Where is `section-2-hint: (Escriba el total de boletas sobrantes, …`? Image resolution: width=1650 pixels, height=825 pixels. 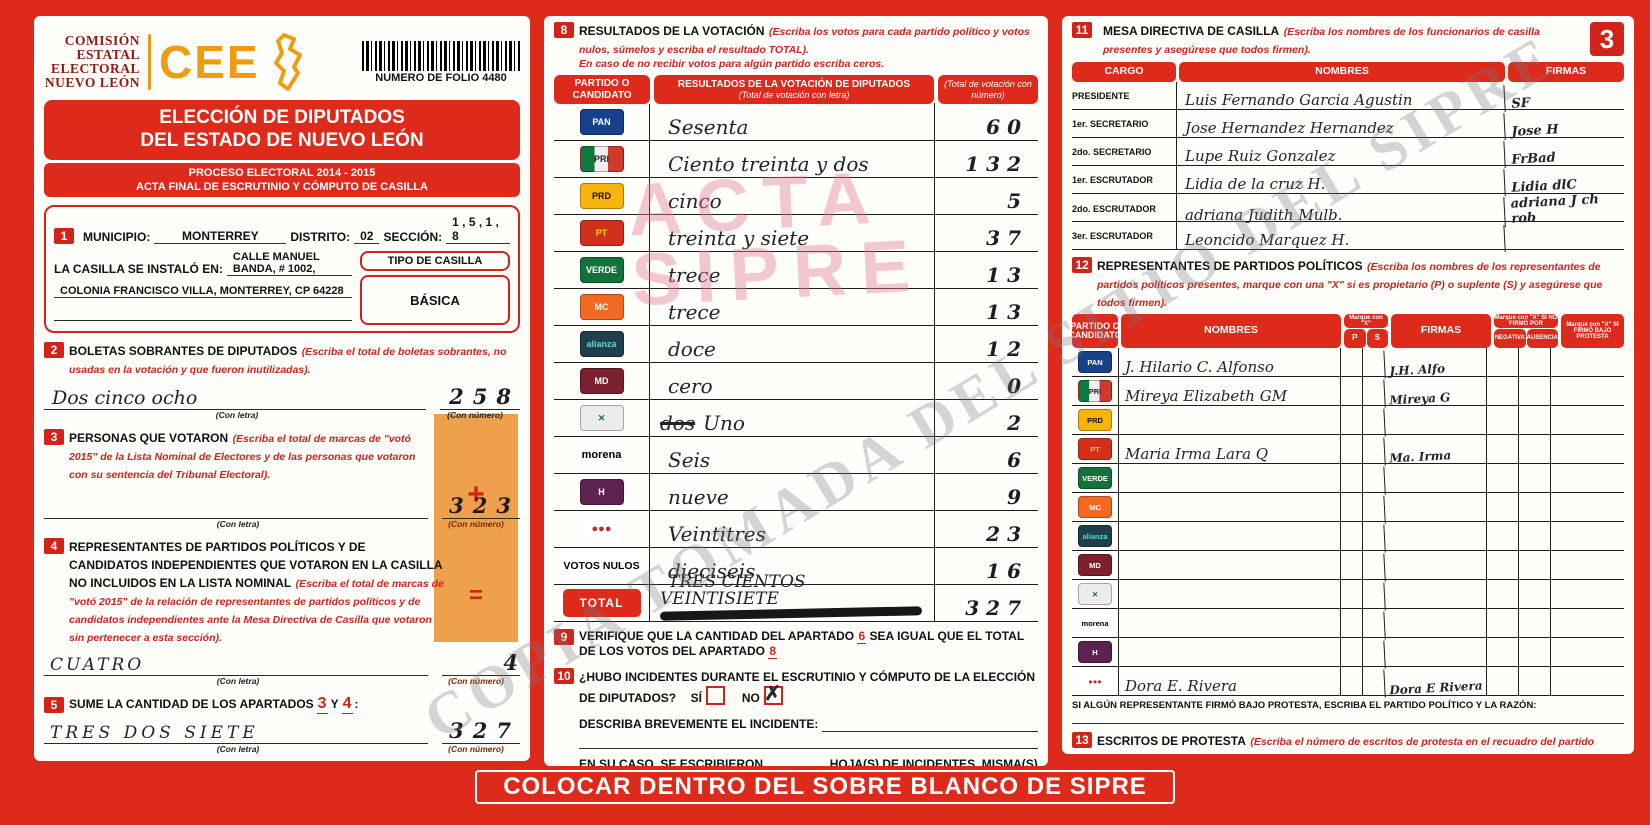 section-2-hint: (Escriba el total de boletas sobrantes, … is located at coordinates (288, 361).